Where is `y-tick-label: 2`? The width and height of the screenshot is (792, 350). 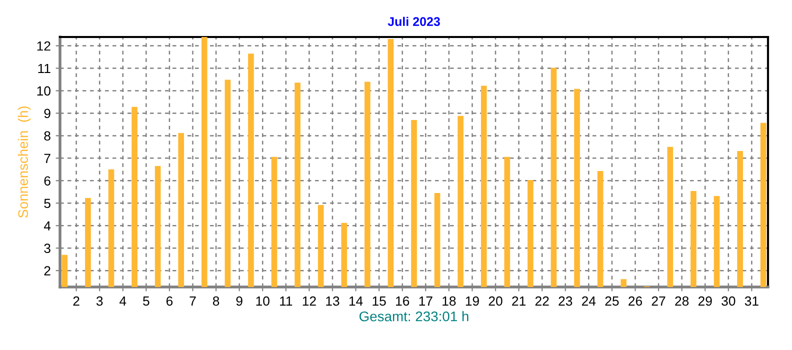 y-tick-label: 2 is located at coordinates (47, 271).